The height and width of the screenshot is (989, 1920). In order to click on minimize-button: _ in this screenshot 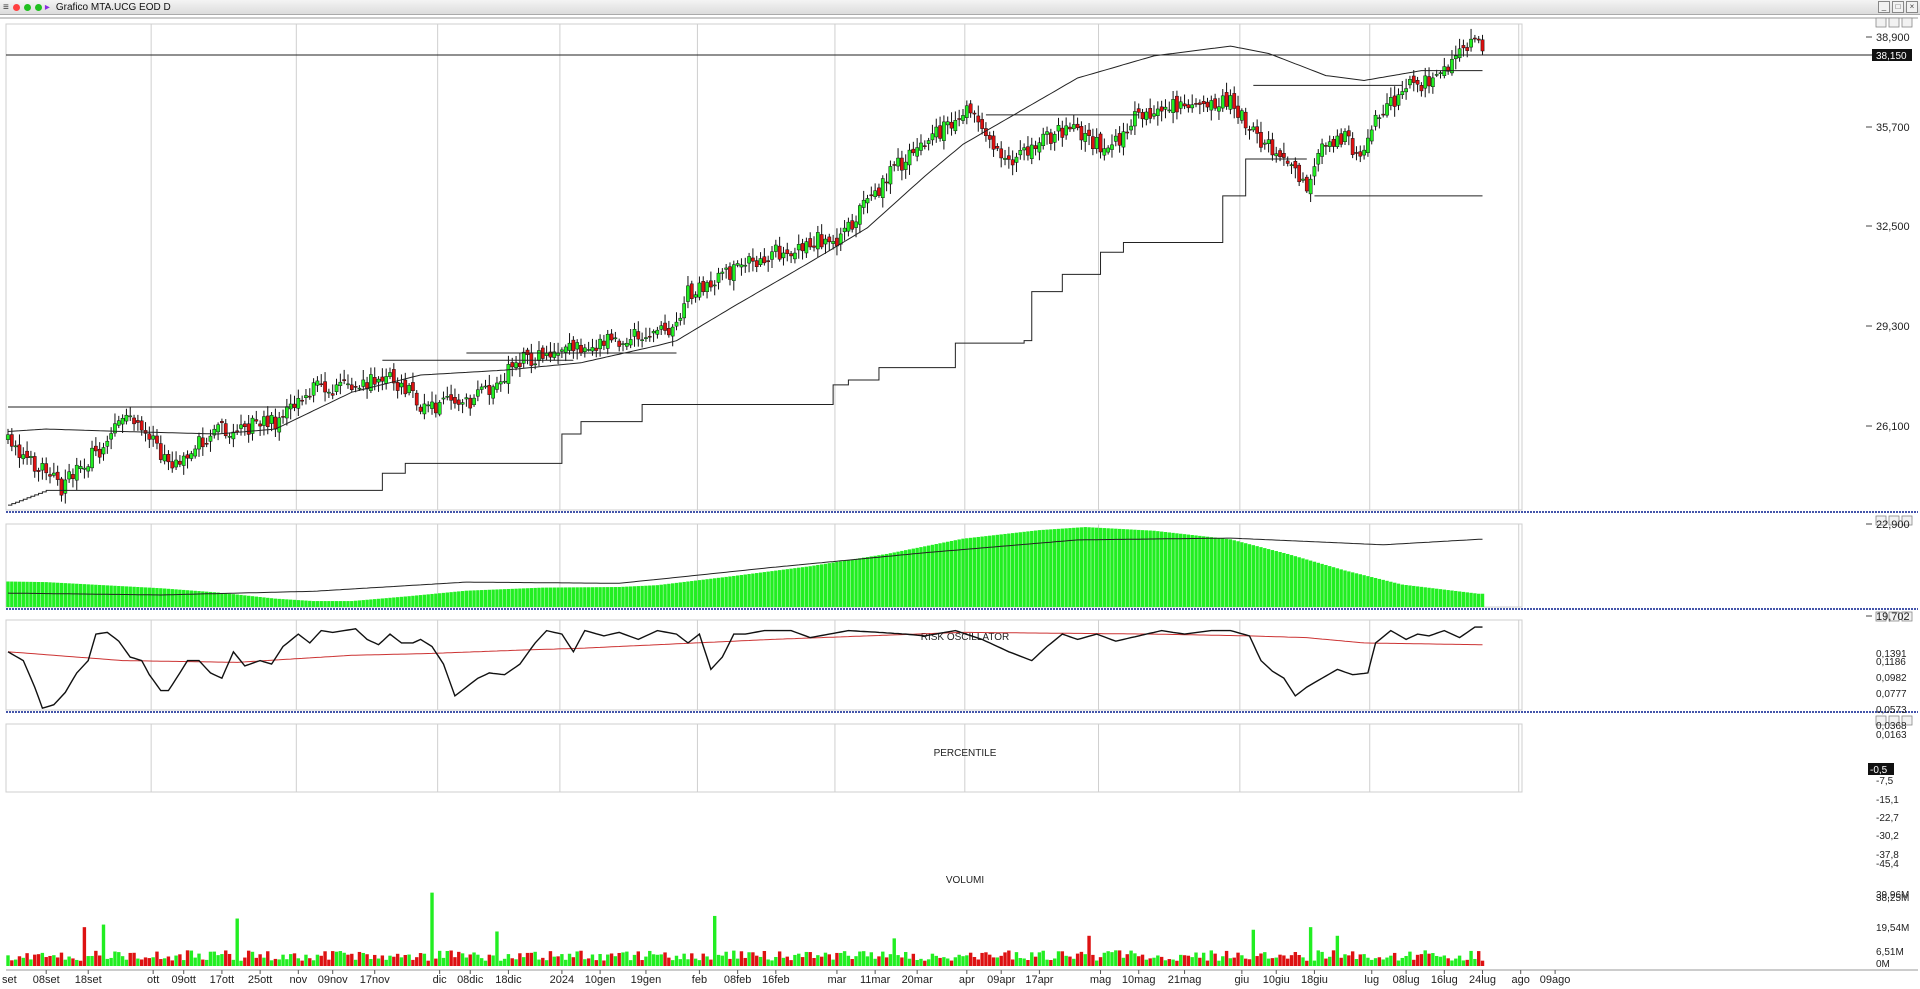, I will do `click(1884, 7)`.